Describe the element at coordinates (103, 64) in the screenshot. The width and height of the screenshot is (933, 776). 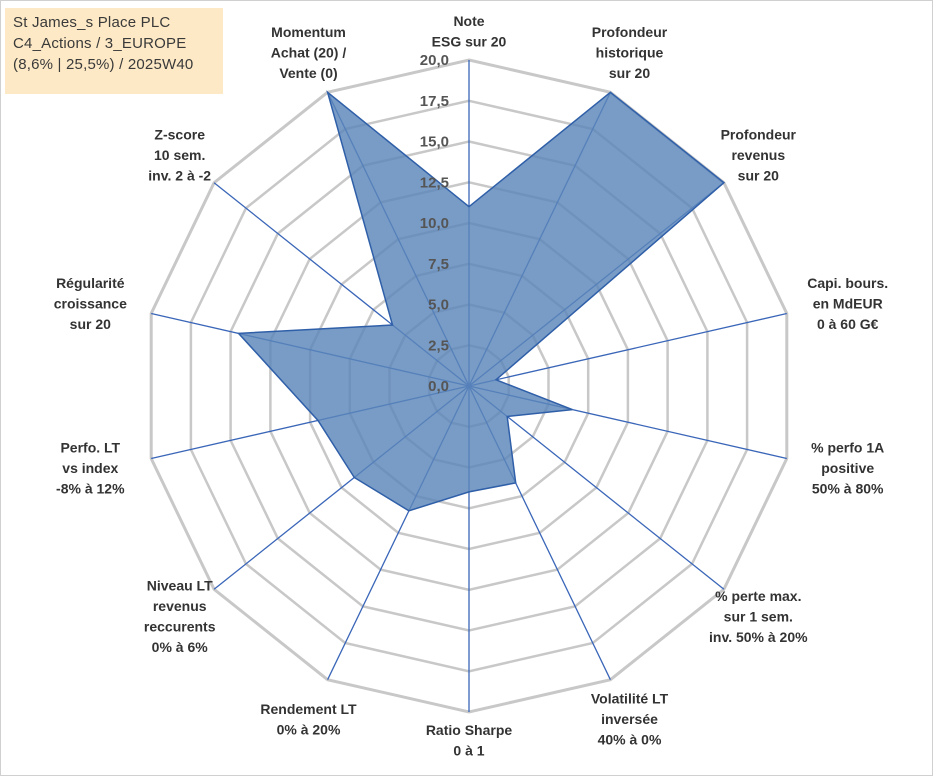
I see `title-line-stats: (8,6% | 25,5%) / 2025W40` at that location.